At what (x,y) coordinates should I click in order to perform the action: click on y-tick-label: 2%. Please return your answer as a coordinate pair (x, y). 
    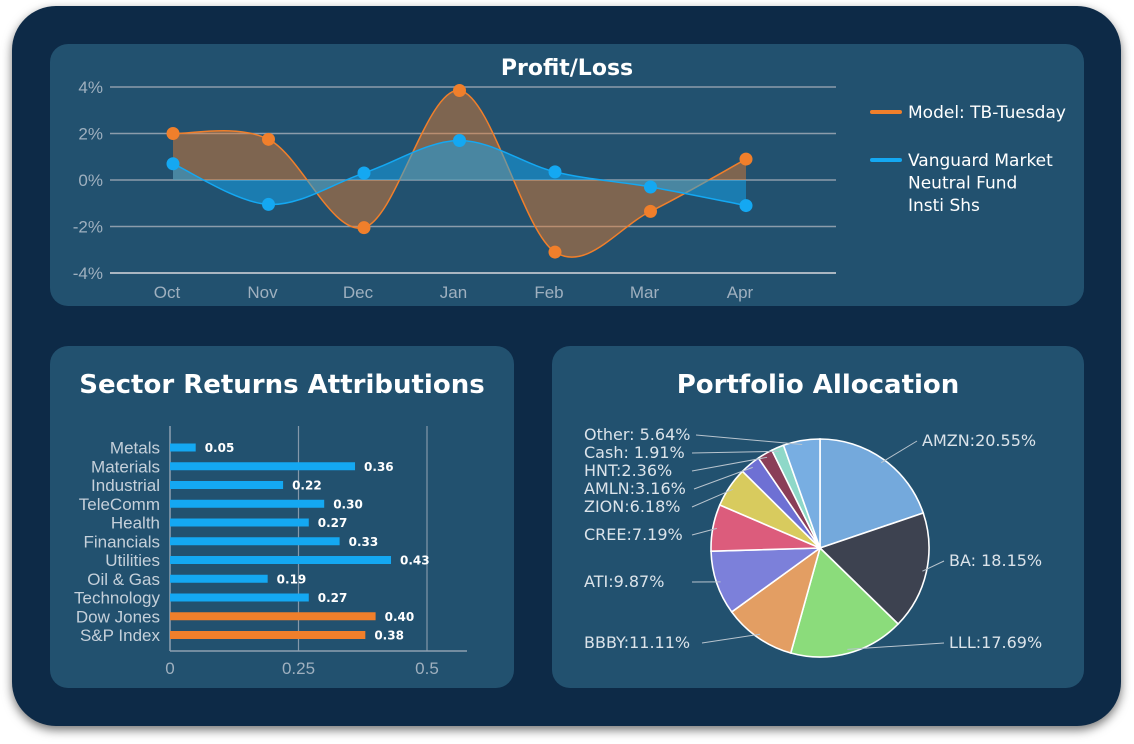
    Looking at the image, I should click on (90, 134).